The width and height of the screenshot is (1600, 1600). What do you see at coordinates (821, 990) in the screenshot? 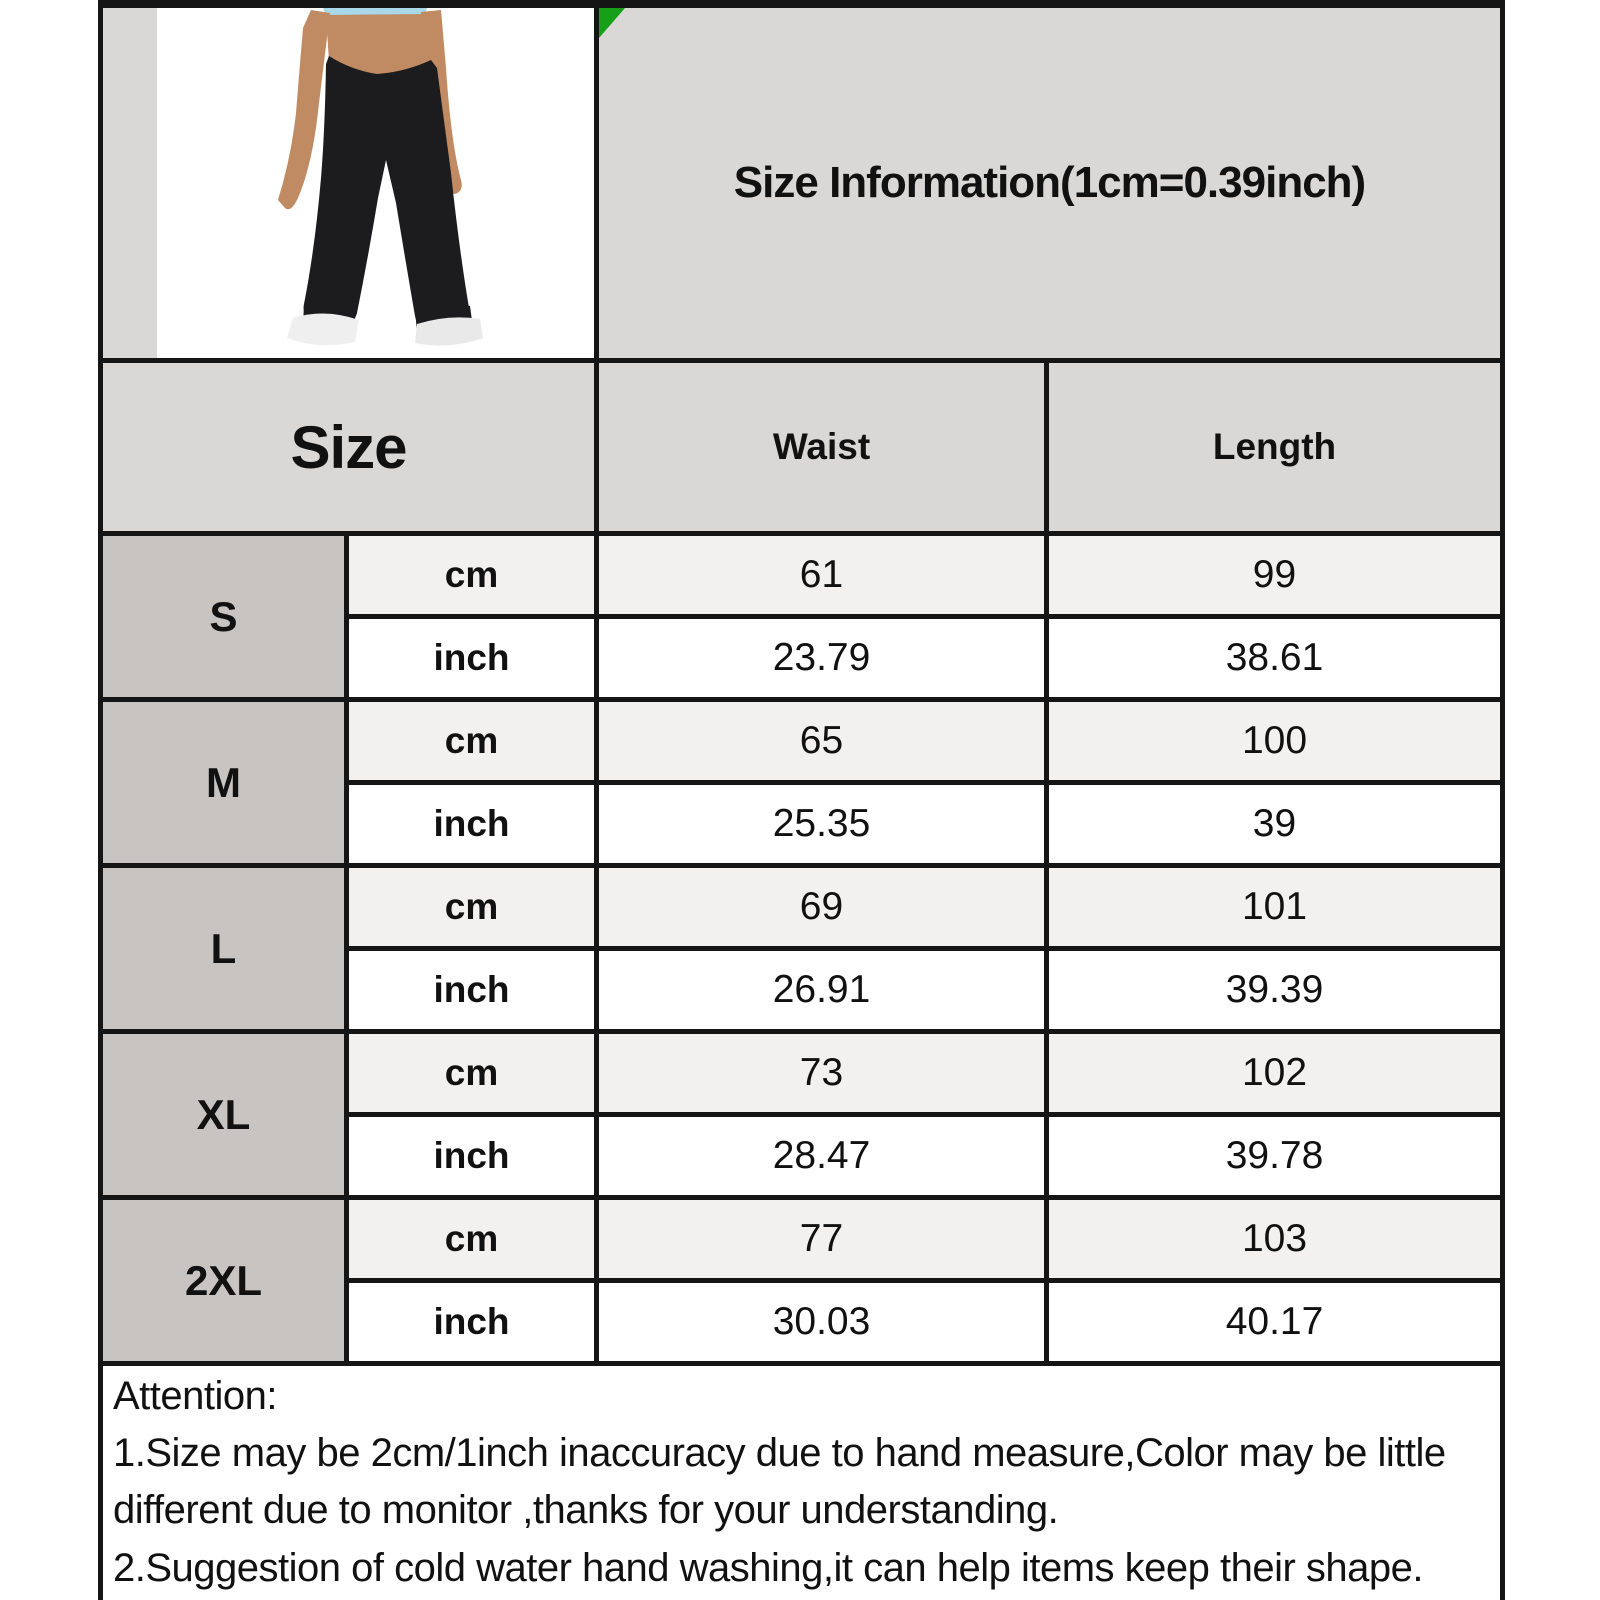
I see `waist-value: 26.91` at bounding box center [821, 990].